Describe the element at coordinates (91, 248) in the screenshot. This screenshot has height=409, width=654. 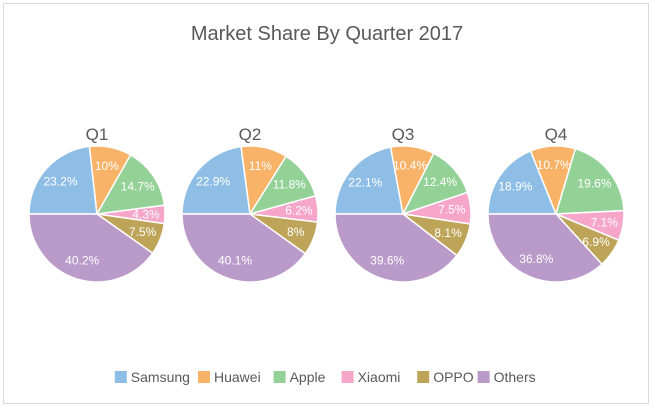
I see `slice-q1-others` at that location.